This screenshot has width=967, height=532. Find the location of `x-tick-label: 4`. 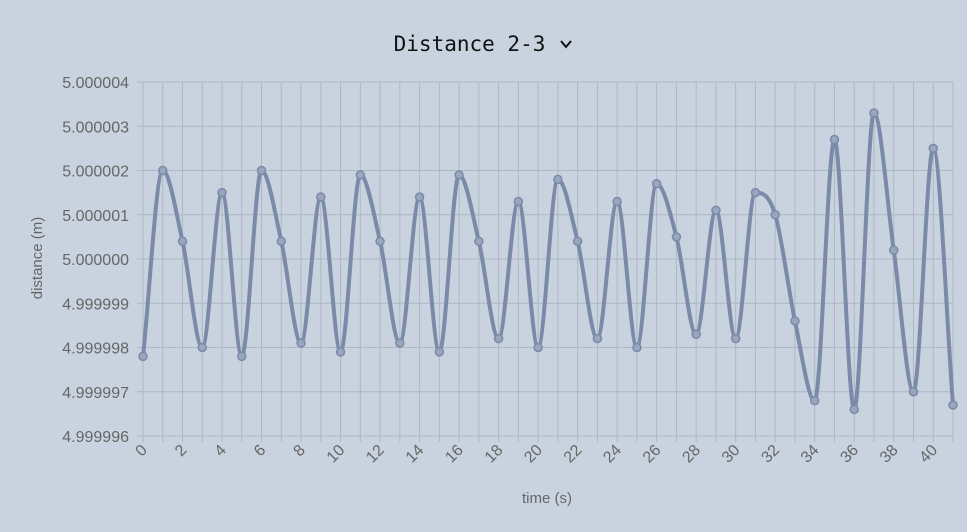

x-tick-label: 4 is located at coordinates (221, 451).